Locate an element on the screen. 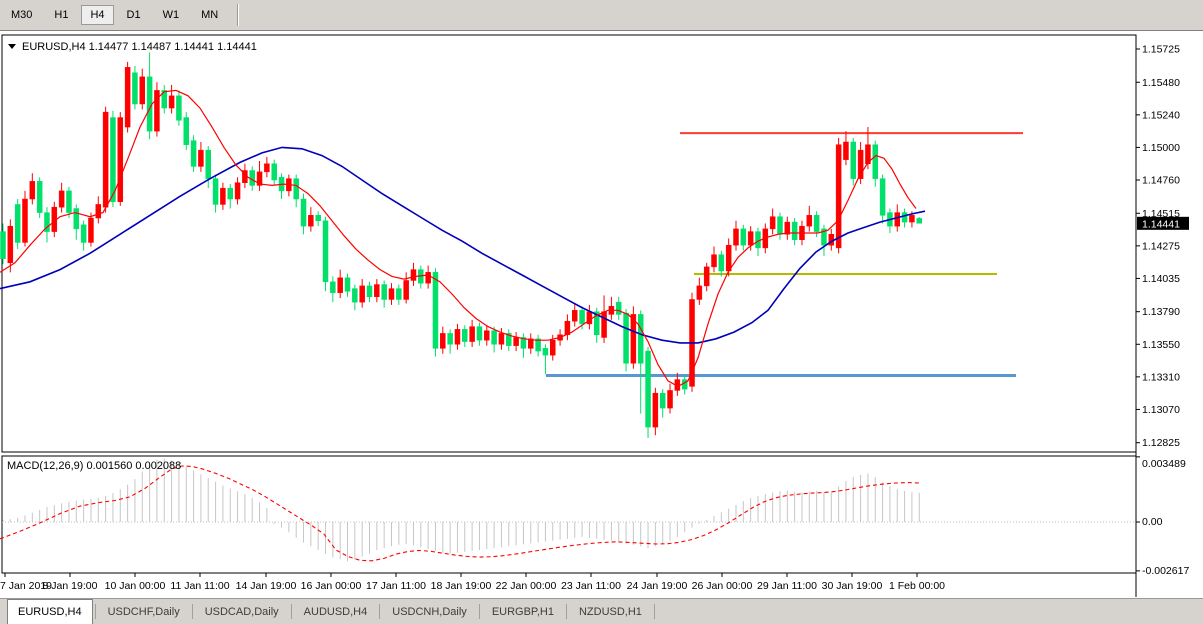 The width and height of the screenshot is (1203, 624). time-tick-label: 11 Jan 11:00 is located at coordinates (199, 586).